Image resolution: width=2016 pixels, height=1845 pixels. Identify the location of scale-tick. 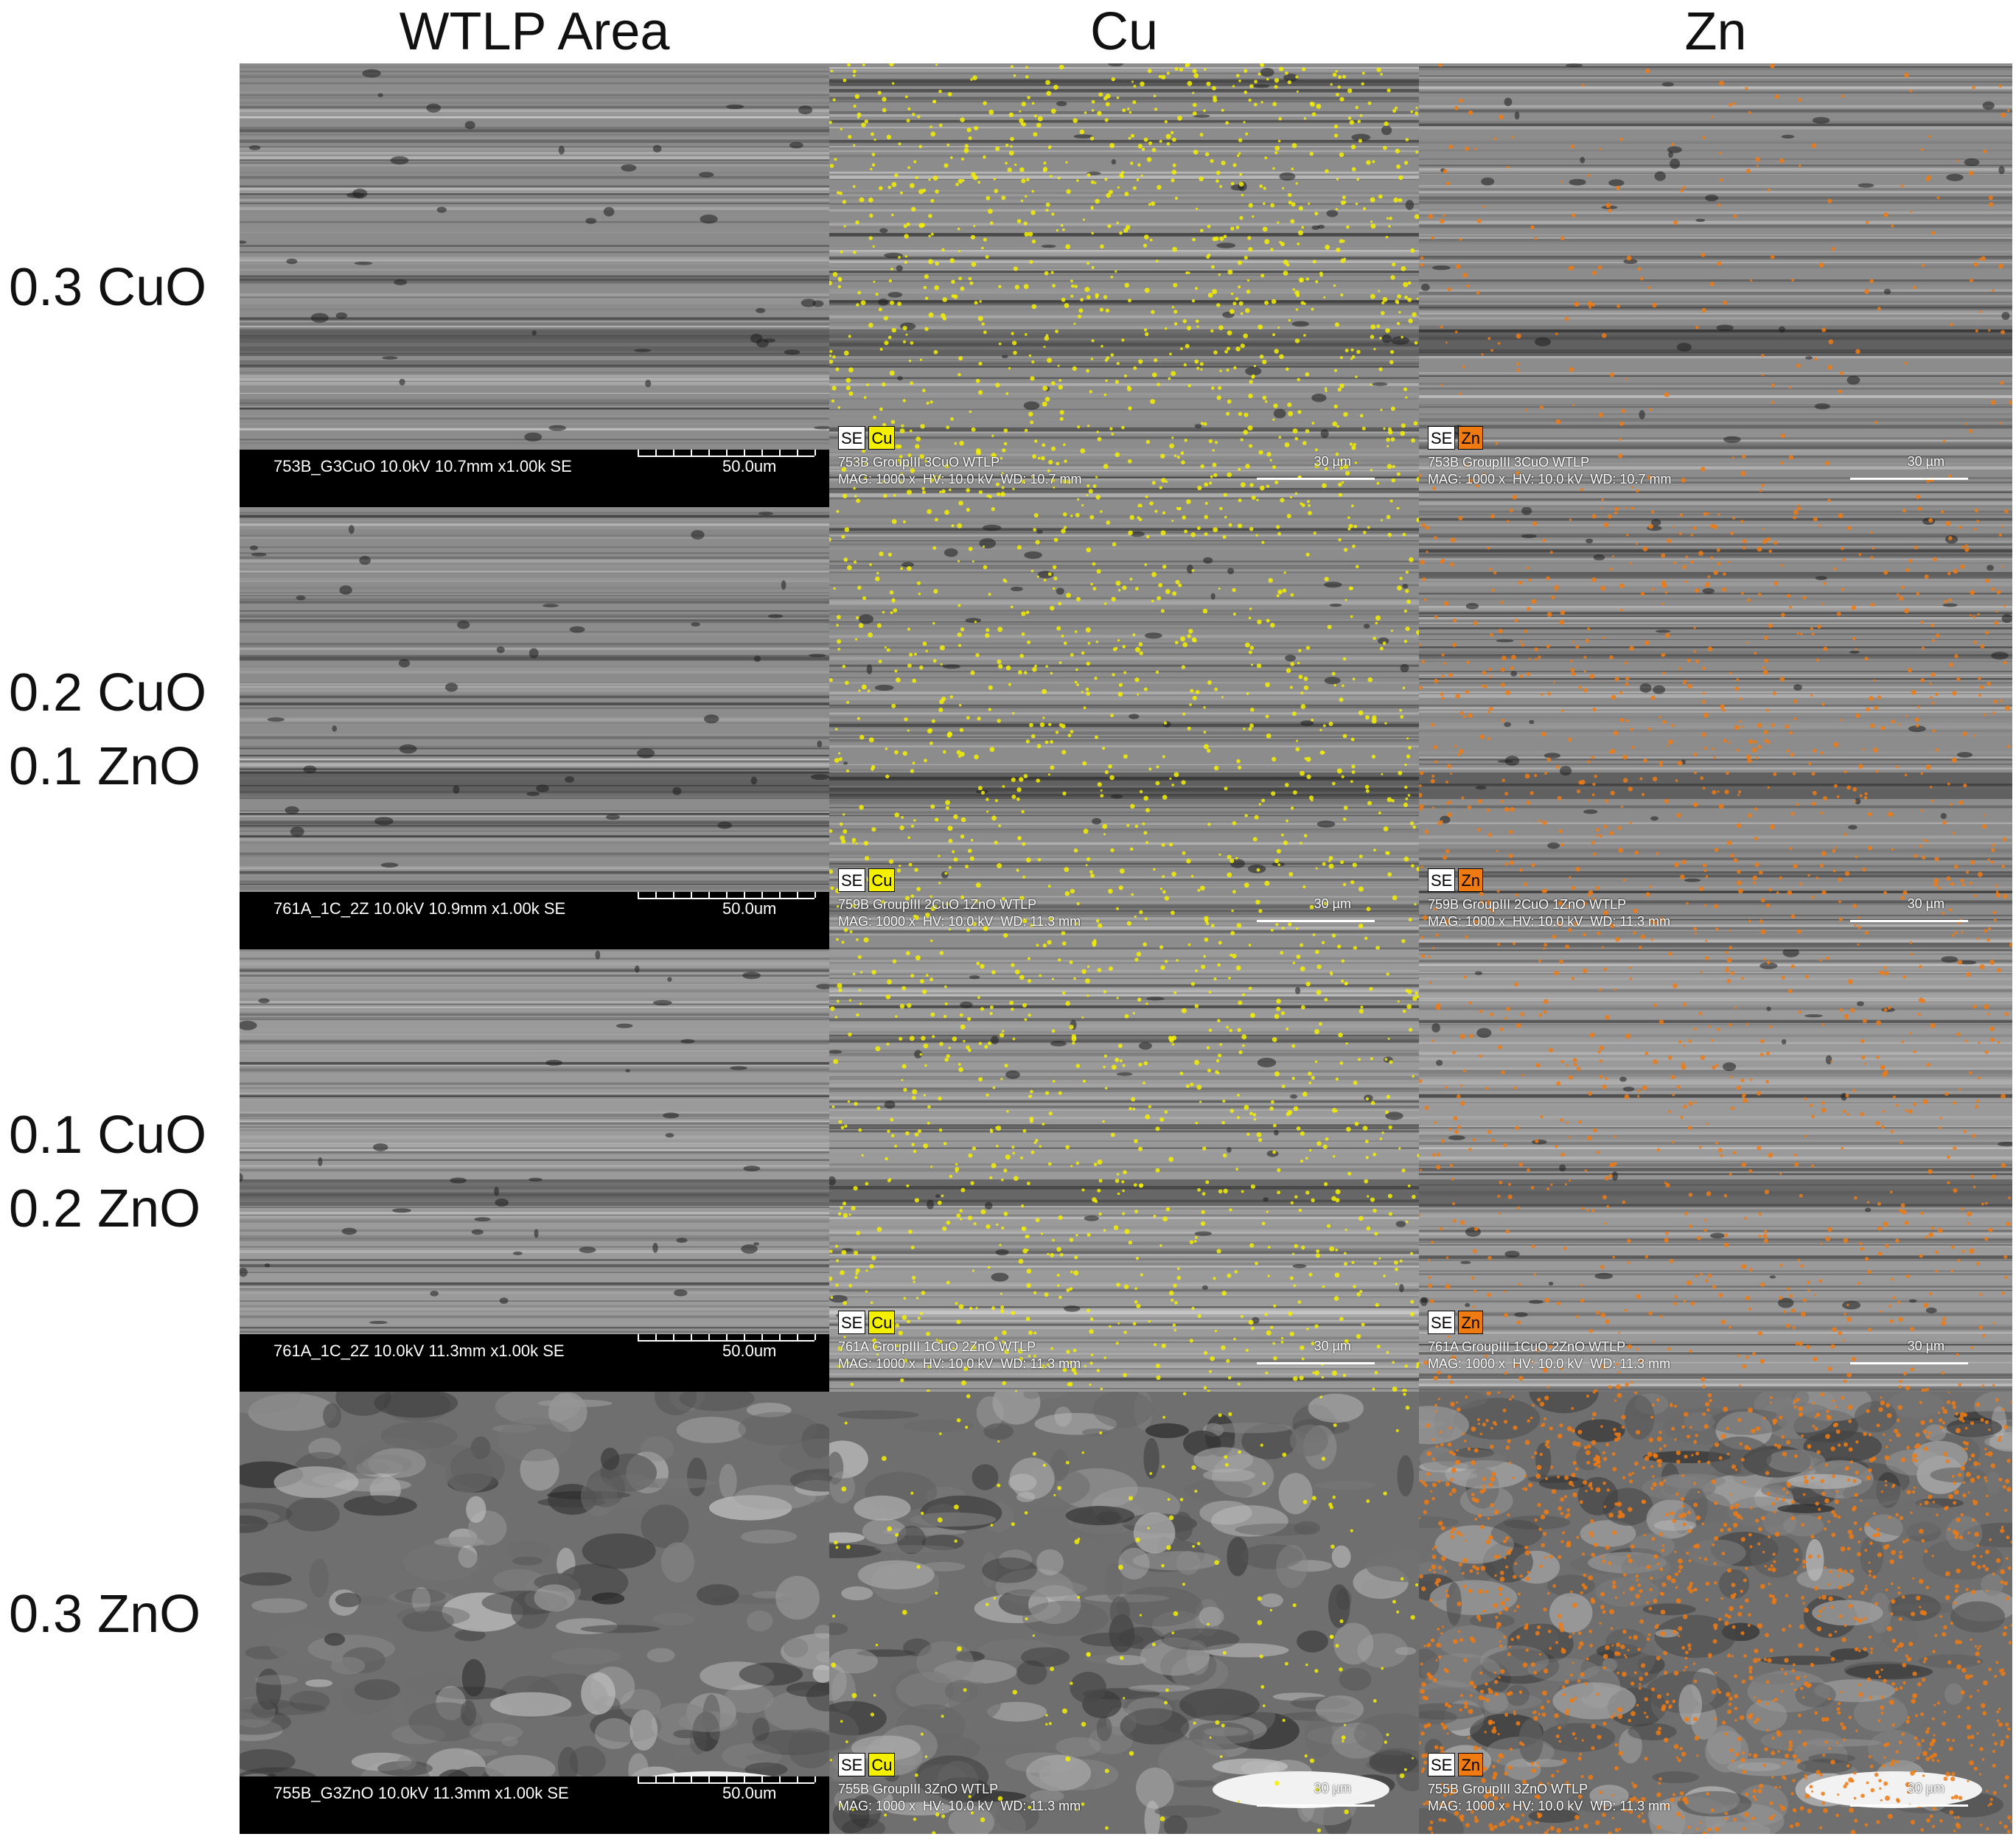
(815, 1337).